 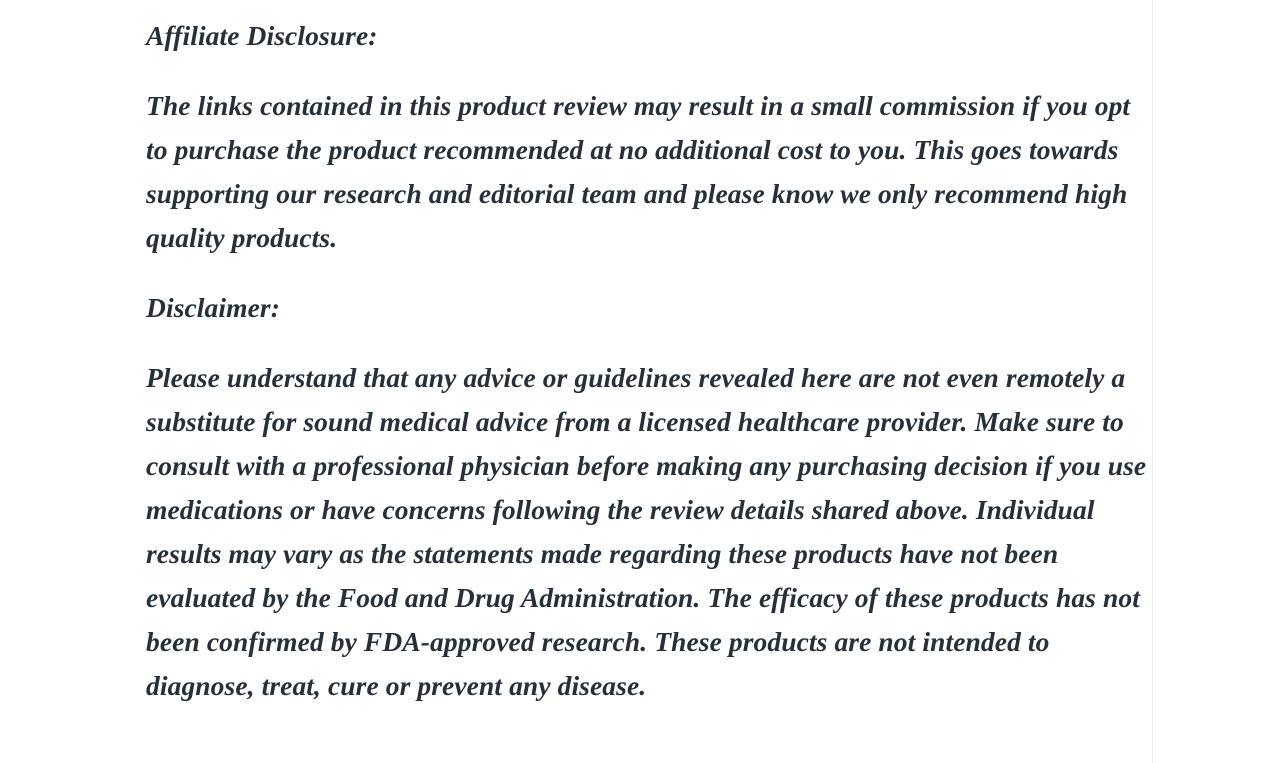 What do you see at coordinates (262, 35) in the screenshot?
I see `affiliate-disclosure-heading: Affiliate Disclosure:` at bounding box center [262, 35].